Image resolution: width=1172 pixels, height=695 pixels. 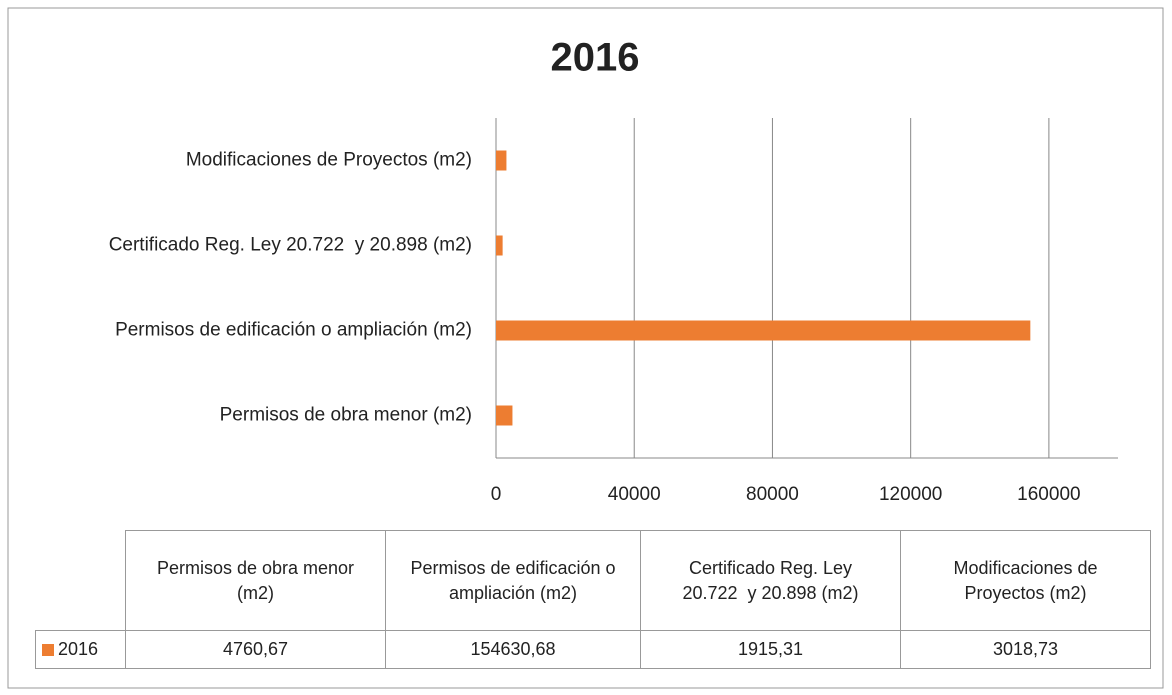 I want to click on x-tick-label: 120000, so click(x=910, y=494).